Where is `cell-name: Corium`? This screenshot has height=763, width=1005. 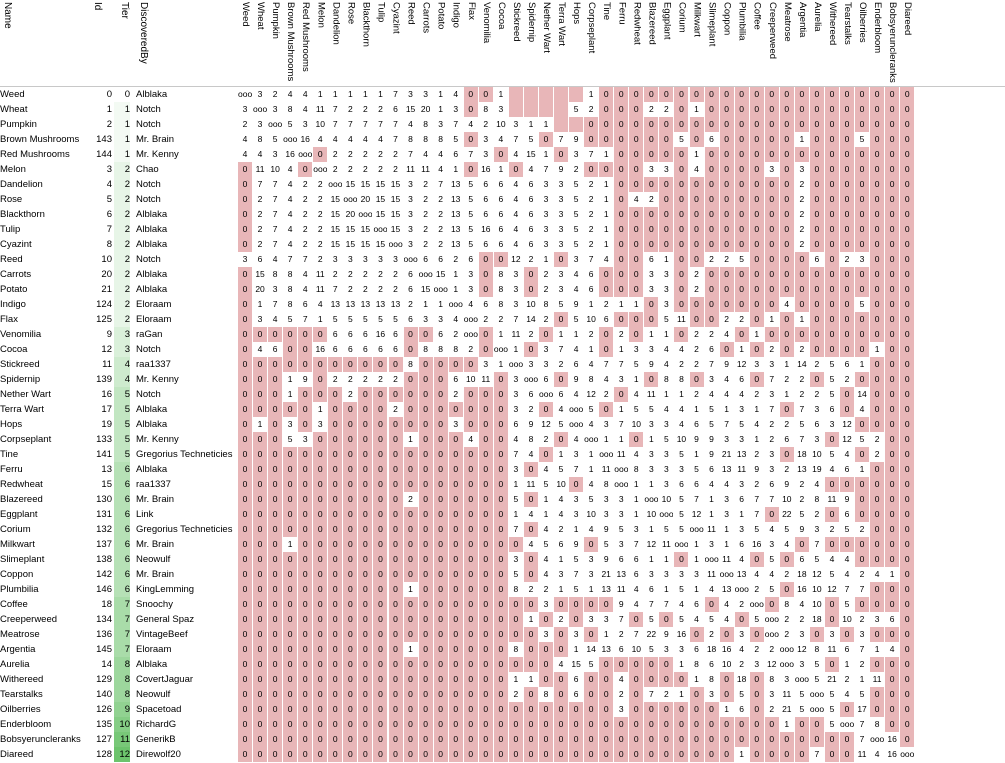
cell-name: Corium is located at coordinates (15, 529).